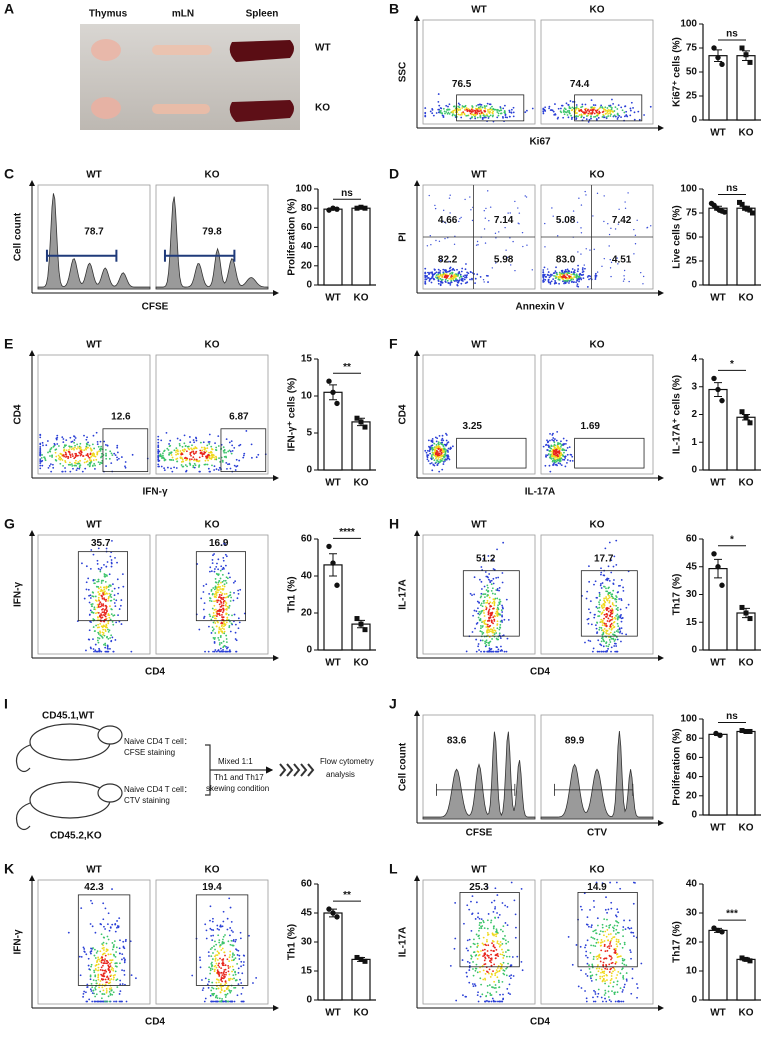 The image size is (770, 1042). I want to click on y-tick-label: 40, so click(307, 576).